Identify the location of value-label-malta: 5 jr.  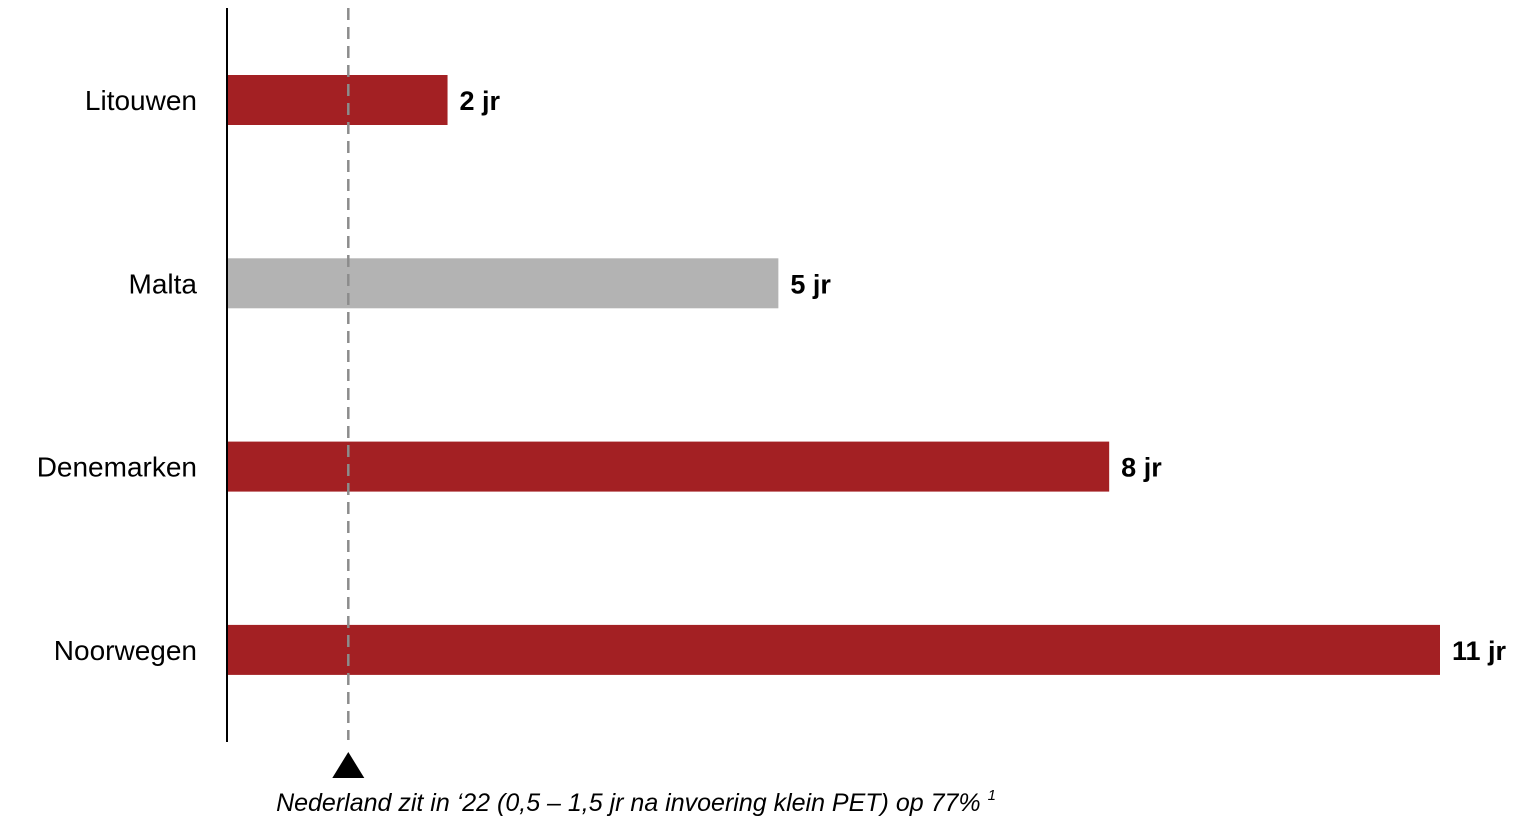
(810, 284).